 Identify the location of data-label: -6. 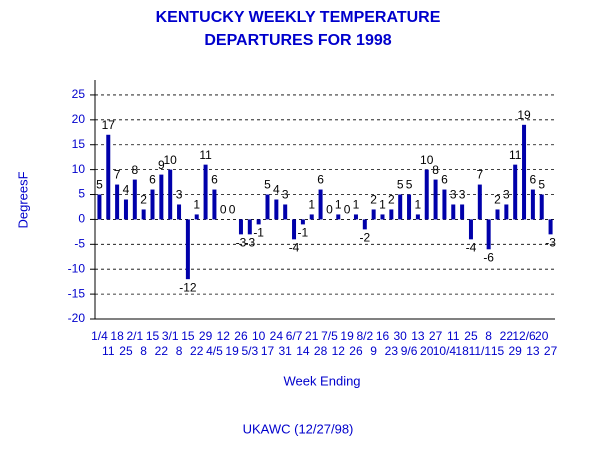
(488, 257).